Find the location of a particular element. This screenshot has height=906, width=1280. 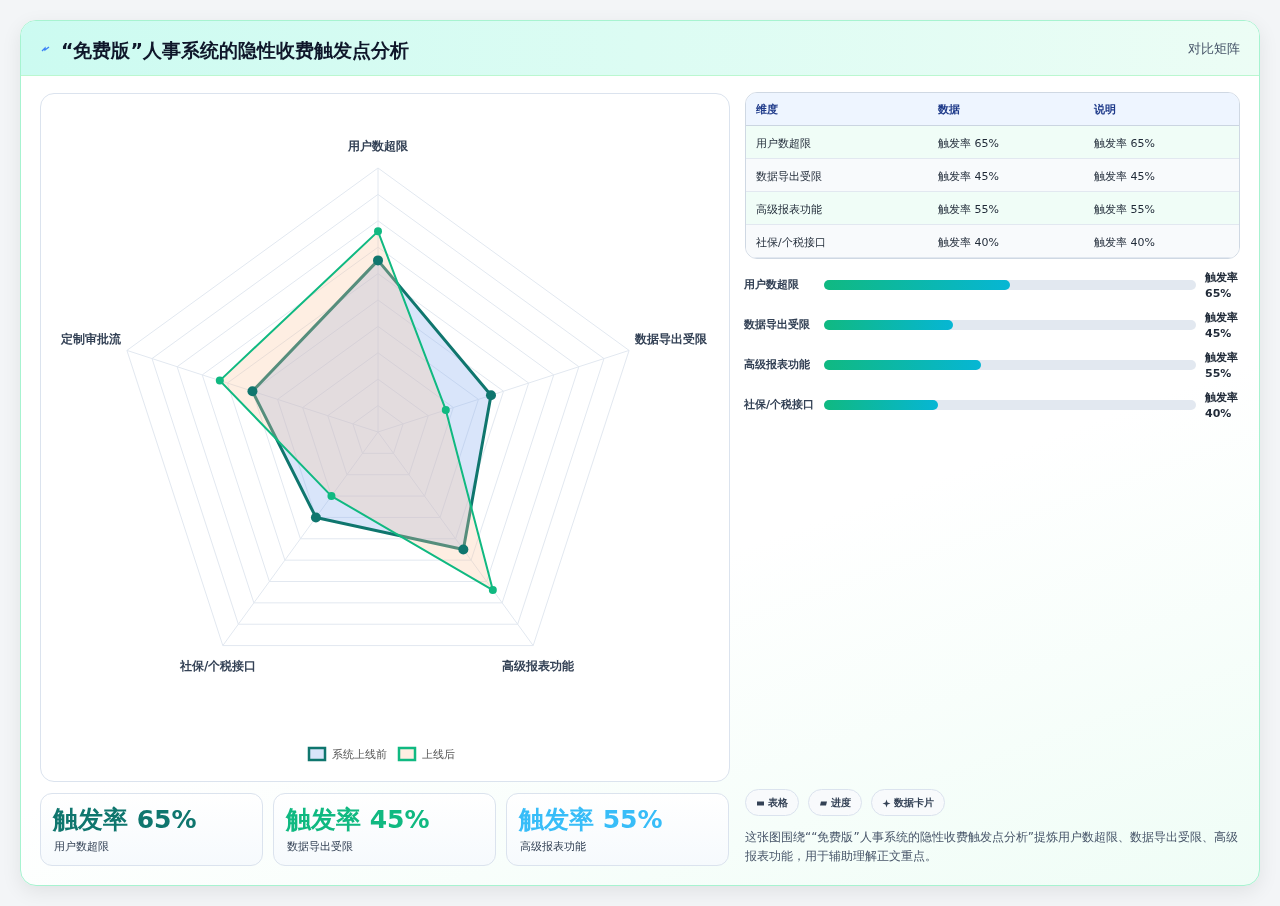

data-label: 触发率 45% is located at coordinates (1222, 326).